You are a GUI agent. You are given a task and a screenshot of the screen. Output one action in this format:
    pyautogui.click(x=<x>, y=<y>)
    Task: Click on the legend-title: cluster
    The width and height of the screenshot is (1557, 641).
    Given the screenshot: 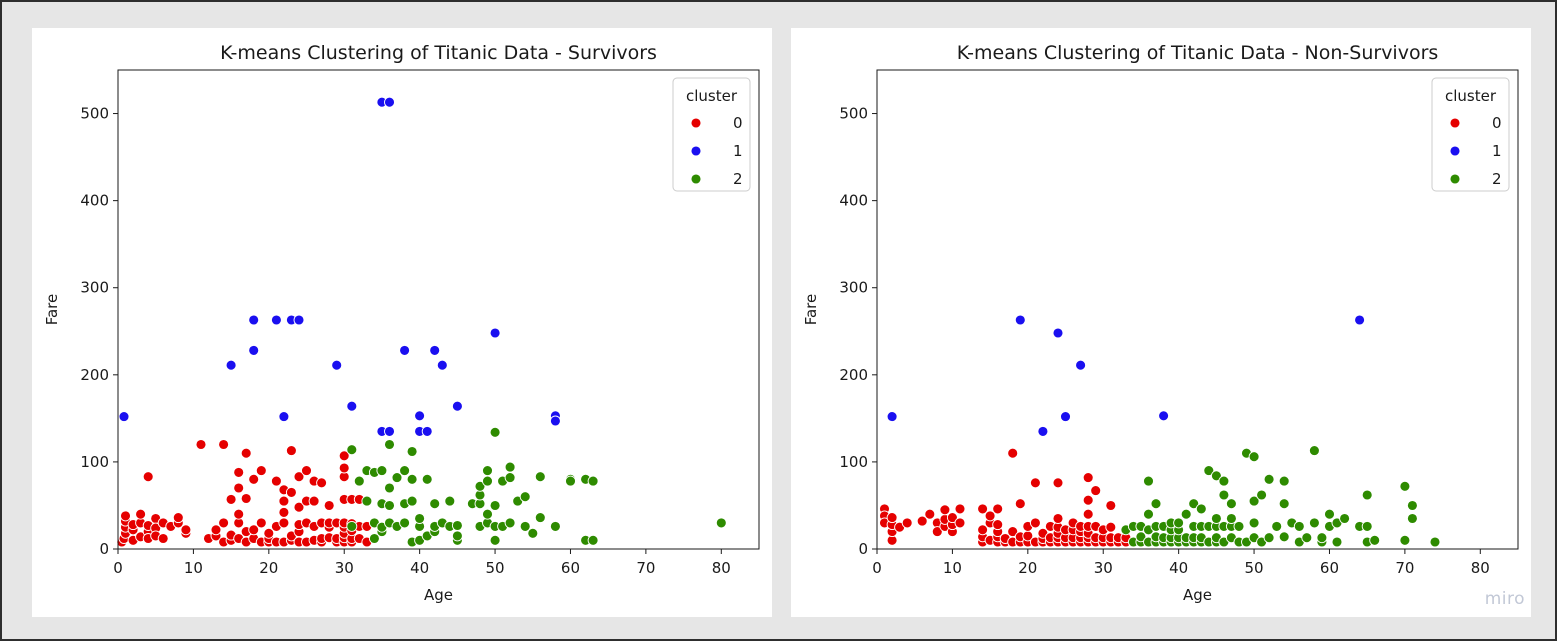 What is the action you would take?
    pyautogui.click(x=1471, y=96)
    